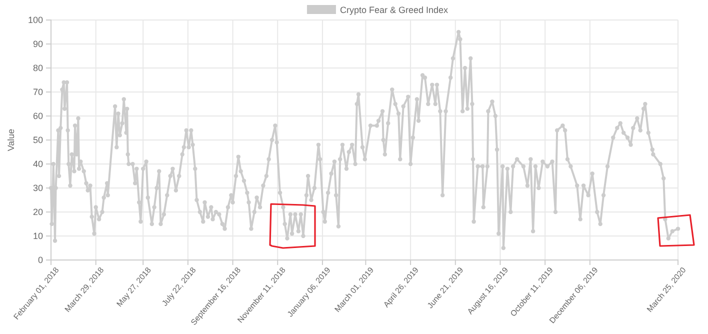 The height and width of the screenshot is (334, 708). Describe the element at coordinates (37, 115) in the screenshot. I see `y-tick-label: 60` at that location.